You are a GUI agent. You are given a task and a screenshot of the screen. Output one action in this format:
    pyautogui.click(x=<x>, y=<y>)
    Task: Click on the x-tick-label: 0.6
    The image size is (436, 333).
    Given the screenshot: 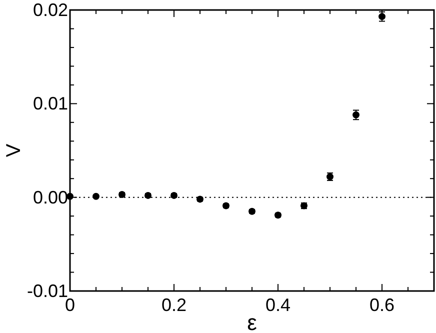 What is the action you would take?
    pyautogui.click(x=382, y=305)
    